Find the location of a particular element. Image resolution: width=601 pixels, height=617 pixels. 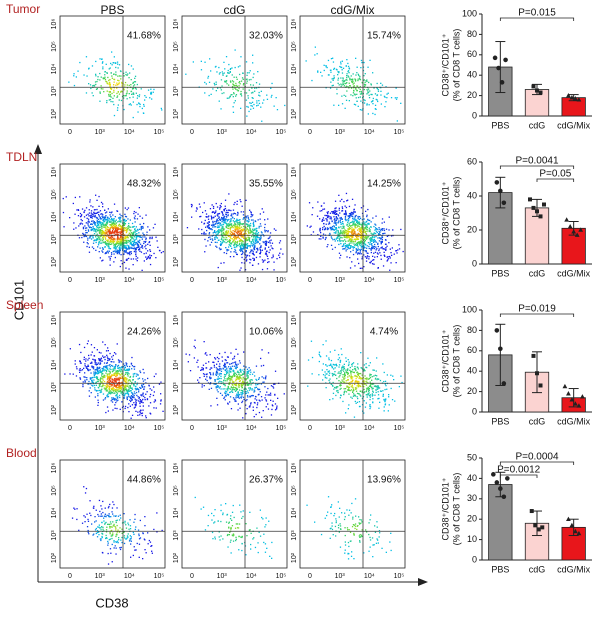

percentage: 10.06% is located at coordinates (266, 332).